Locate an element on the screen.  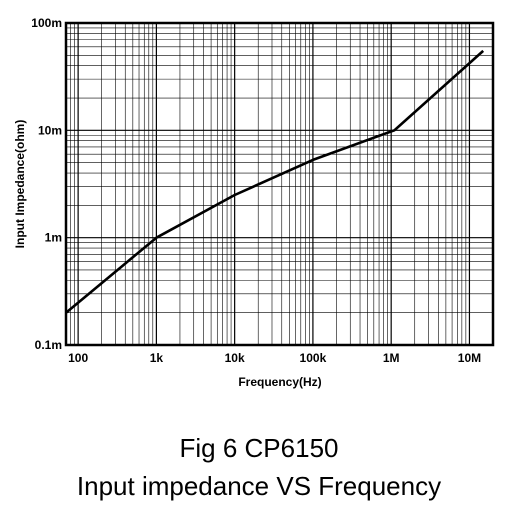
y-tick-label: 1m is located at coordinates (53, 238).